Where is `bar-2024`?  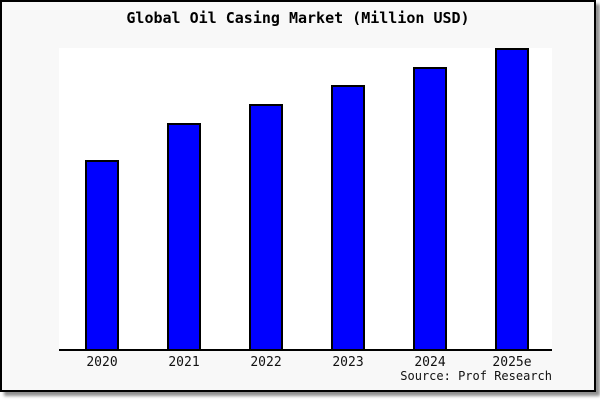 bar-2024 is located at coordinates (430, 208).